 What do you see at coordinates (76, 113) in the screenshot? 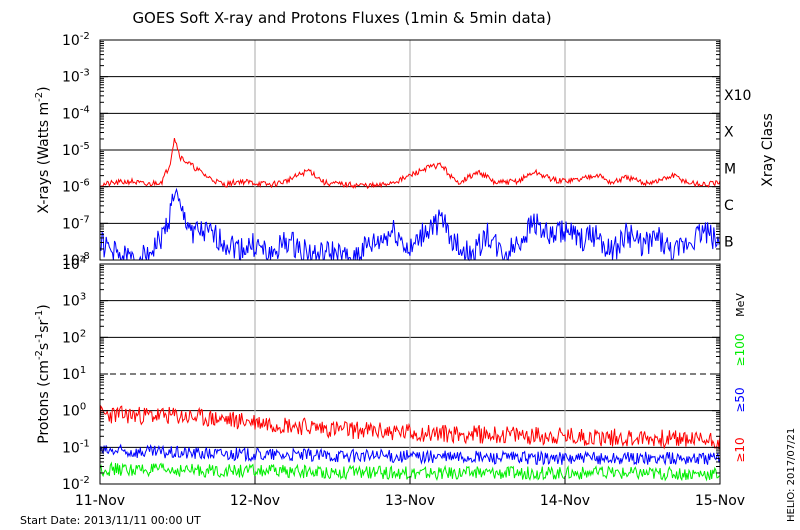
I see `xray-ytick-label: 10⁻⁴` at bounding box center [76, 113].